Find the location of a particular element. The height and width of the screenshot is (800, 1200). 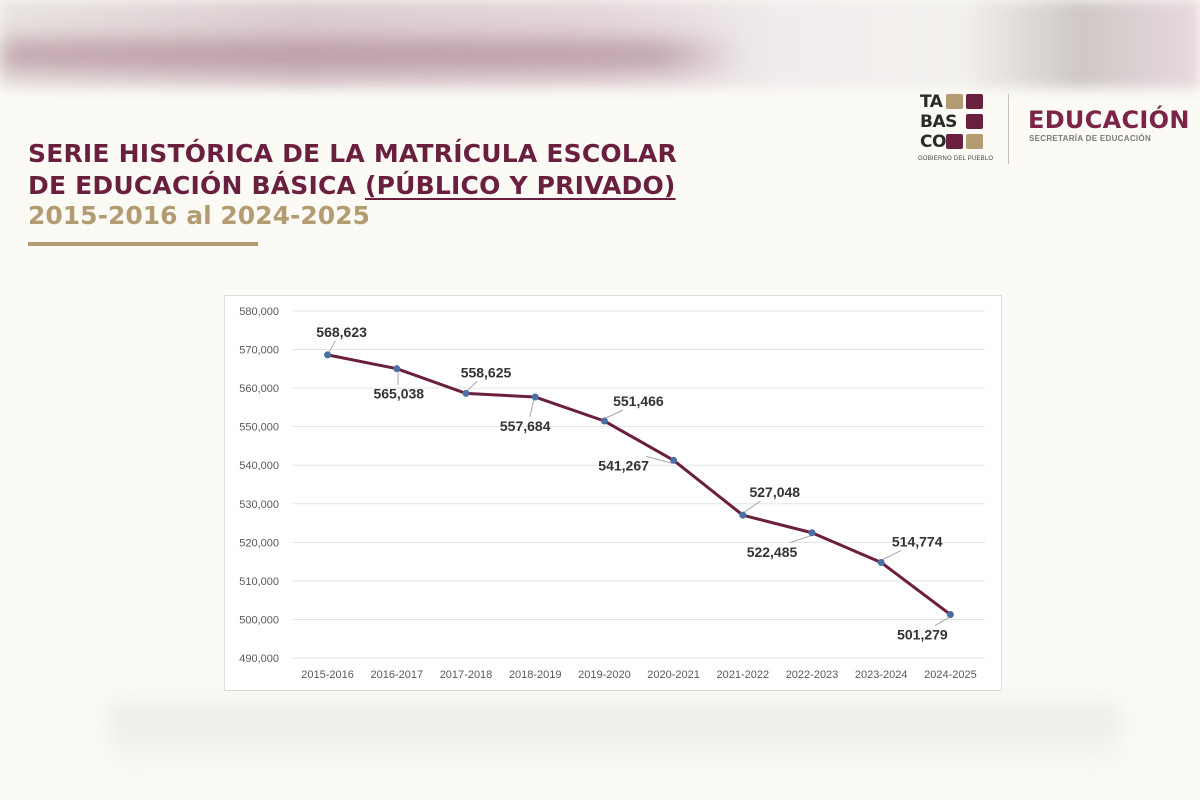

y-tick-label: 540,000 is located at coordinates (259, 466).